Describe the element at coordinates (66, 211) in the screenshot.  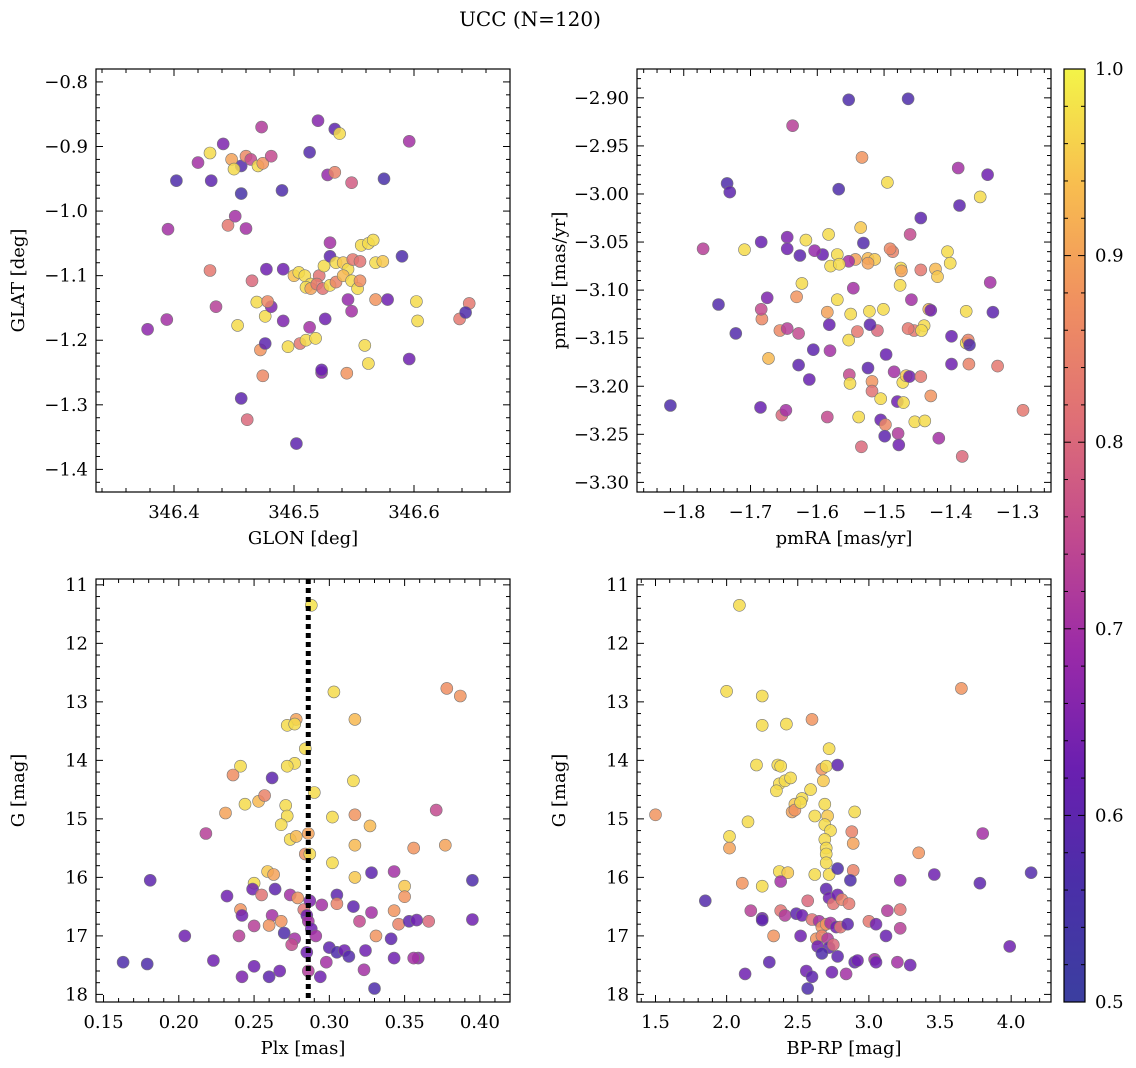
I see `y-tick-label: −1.0` at that location.